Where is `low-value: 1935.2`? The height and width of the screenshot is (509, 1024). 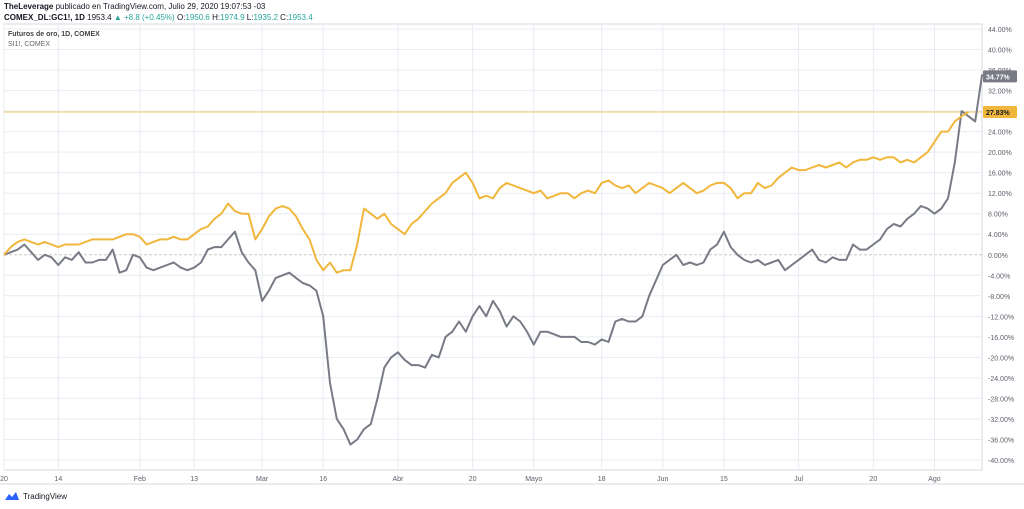
low-value: 1935.2 is located at coordinates (265, 17).